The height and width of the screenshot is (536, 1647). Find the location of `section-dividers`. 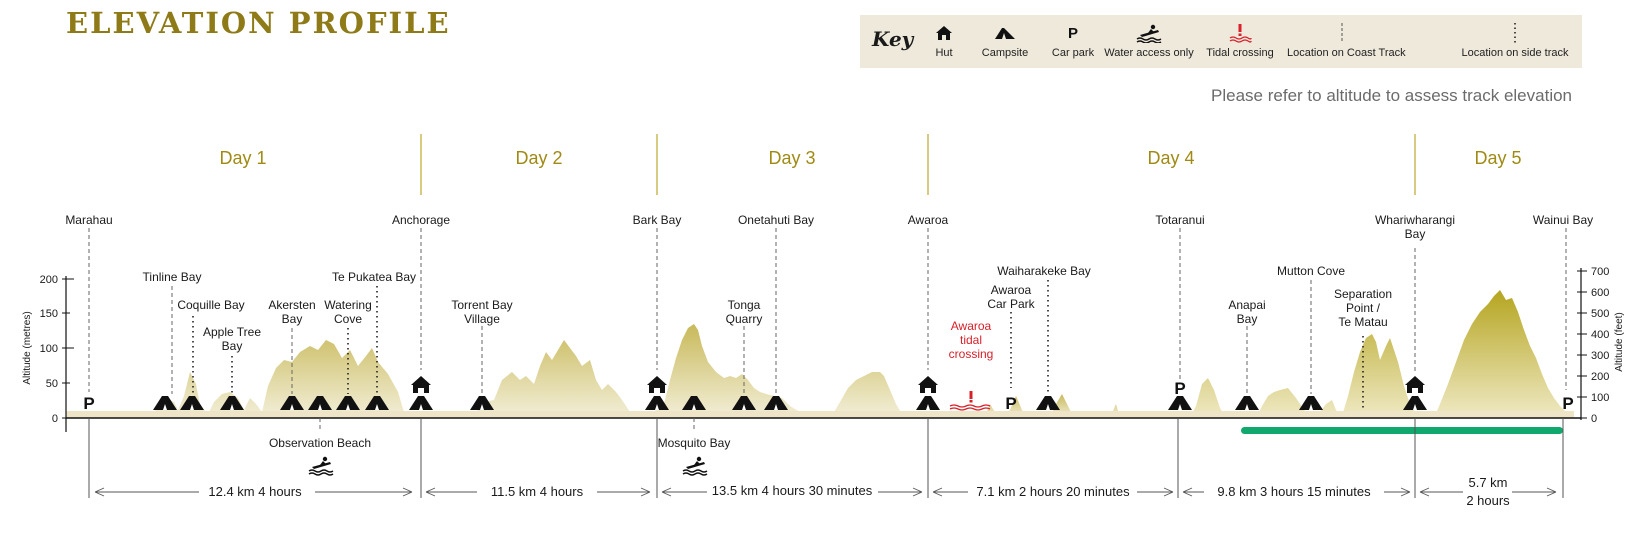

section-dividers is located at coordinates (826, 458).